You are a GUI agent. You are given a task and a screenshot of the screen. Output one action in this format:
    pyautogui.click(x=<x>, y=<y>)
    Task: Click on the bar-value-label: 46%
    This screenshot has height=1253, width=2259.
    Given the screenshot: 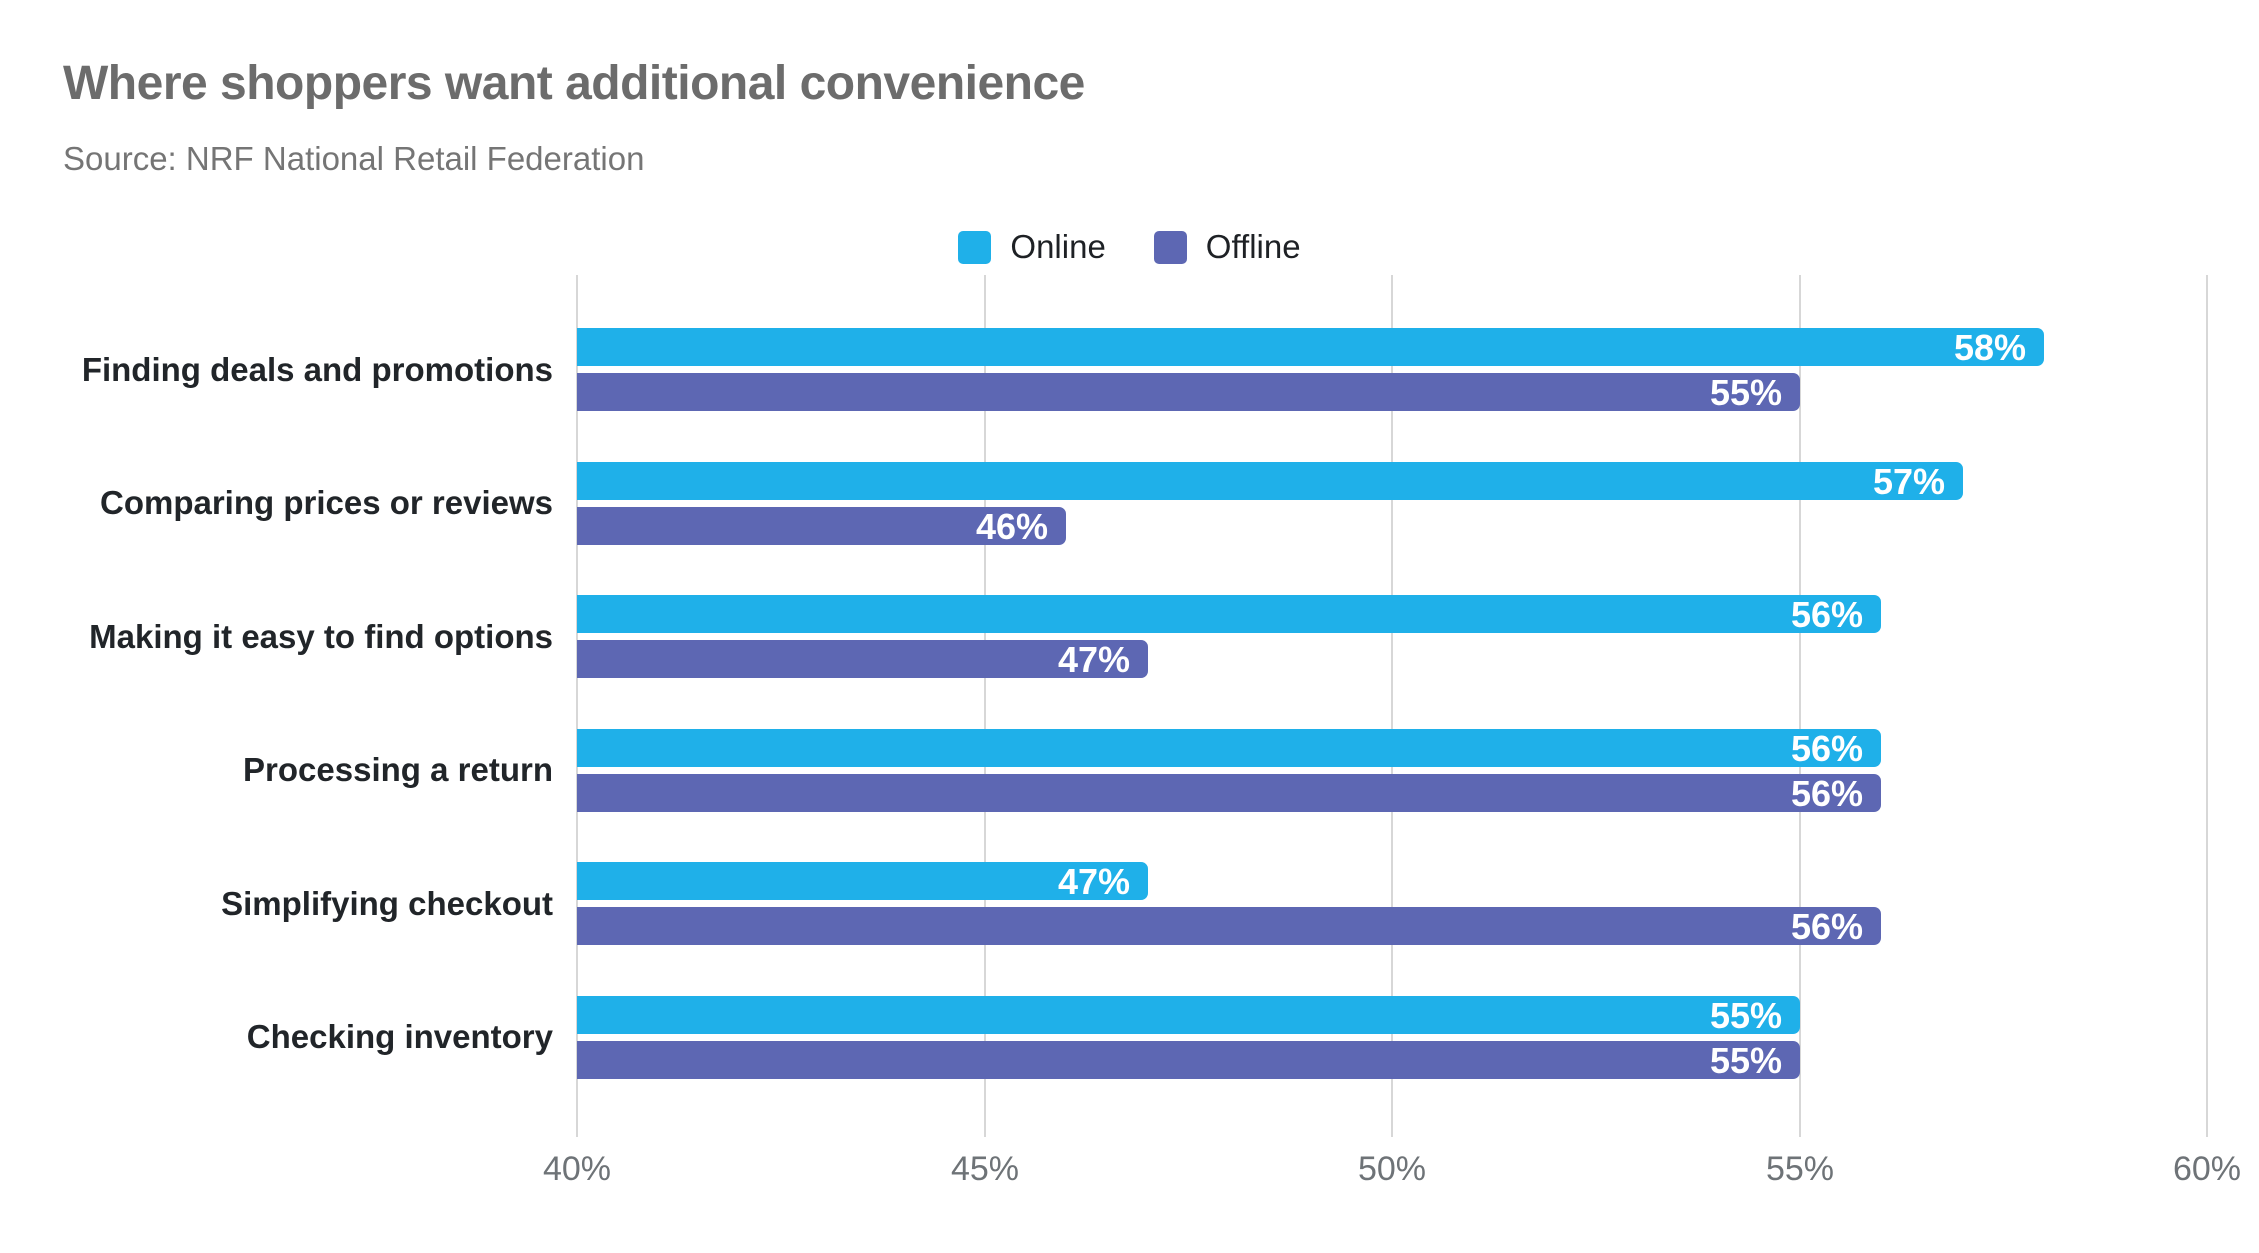 What is the action you would take?
    pyautogui.click(x=1011, y=526)
    